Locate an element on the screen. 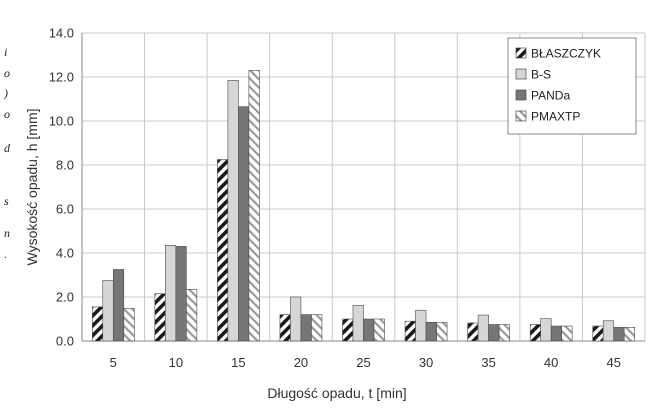 The width and height of the screenshot is (655, 412). y-tick-label: 8.0 is located at coordinates (65, 165).